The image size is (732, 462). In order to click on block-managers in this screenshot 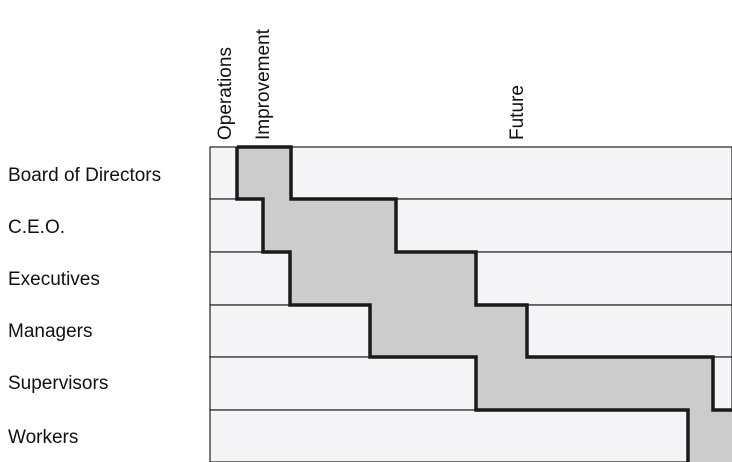, I will do `click(448, 331)`.